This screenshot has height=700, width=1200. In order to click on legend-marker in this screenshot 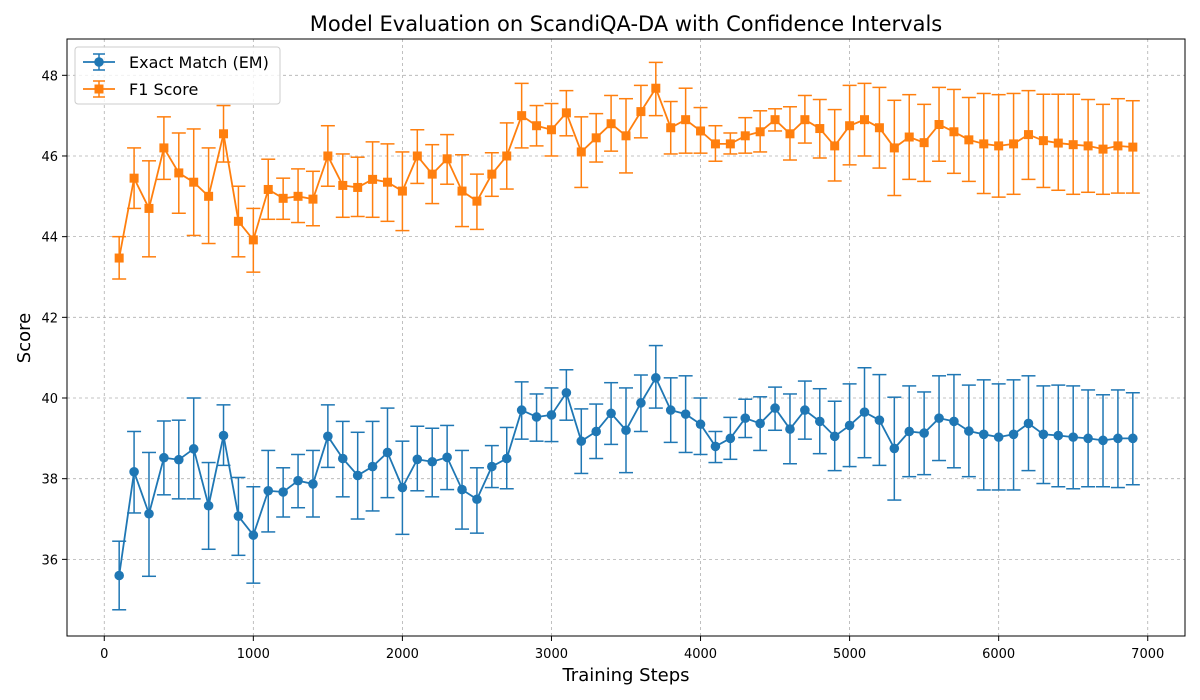, I will do `click(99, 62)`.